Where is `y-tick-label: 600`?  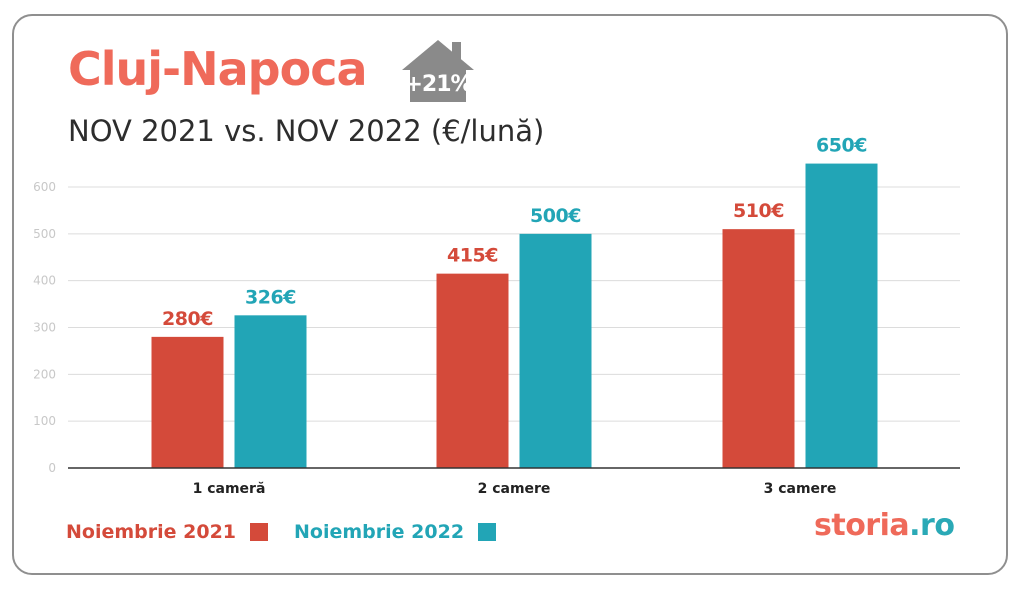
y-tick-label: 600 is located at coordinates (44, 187).